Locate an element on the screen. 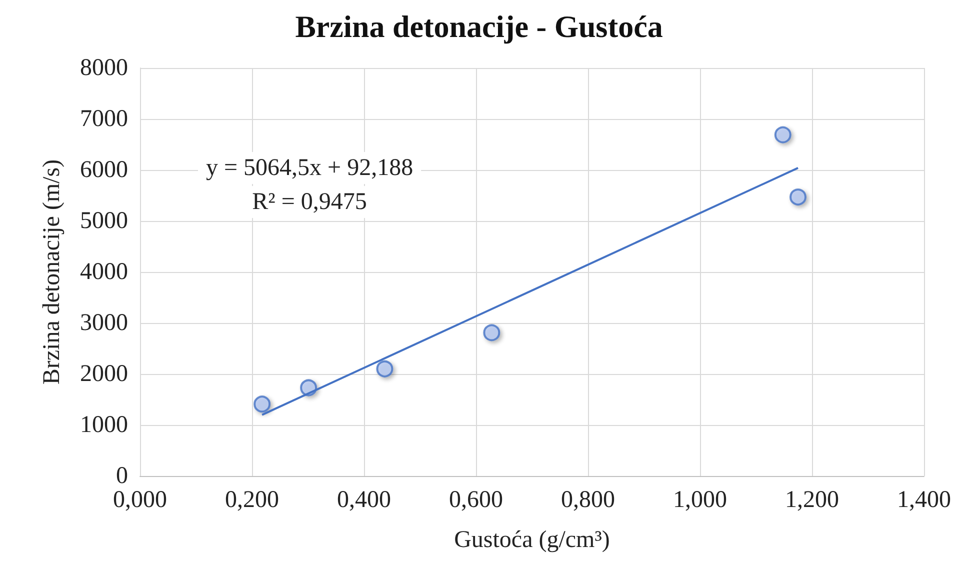  annotation: y = 5064,5x + 92,188 is located at coordinates (310, 168).